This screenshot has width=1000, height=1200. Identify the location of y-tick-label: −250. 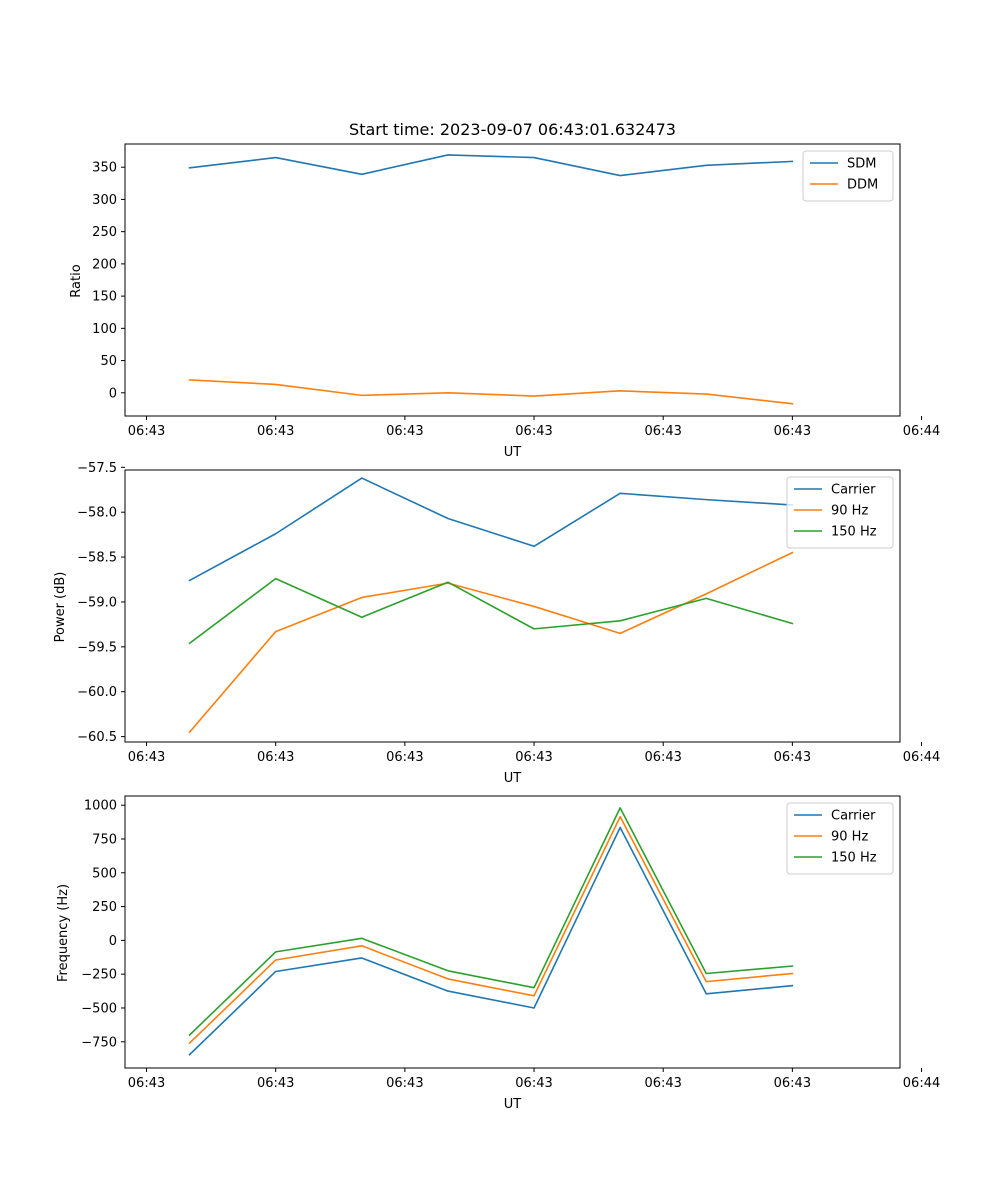
(99, 975).